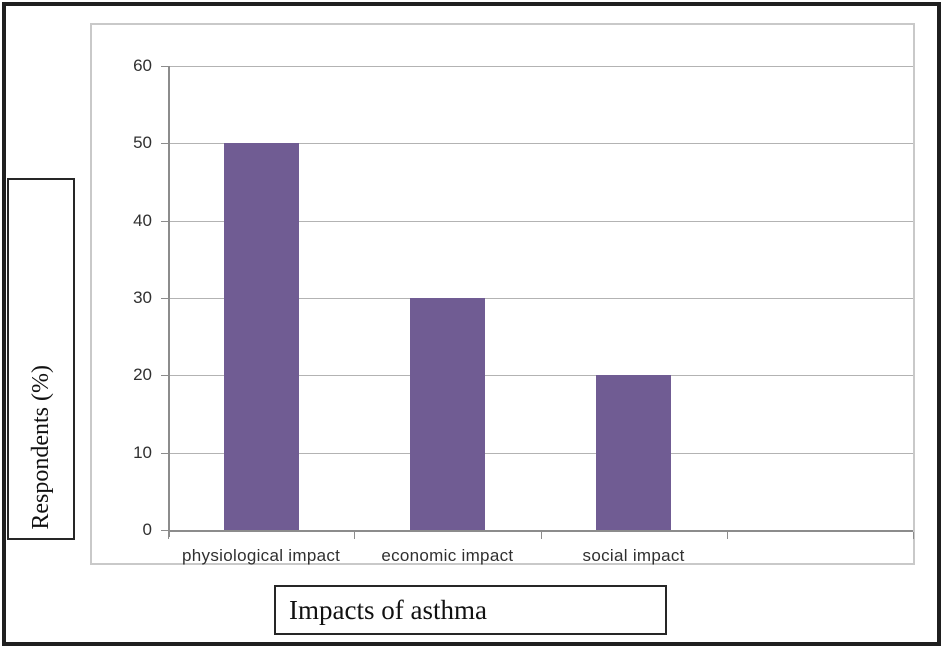 The image size is (944, 648). What do you see at coordinates (261, 555) in the screenshot?
I see `x-category-label: physiological impact` at bounding box center [261, 555].